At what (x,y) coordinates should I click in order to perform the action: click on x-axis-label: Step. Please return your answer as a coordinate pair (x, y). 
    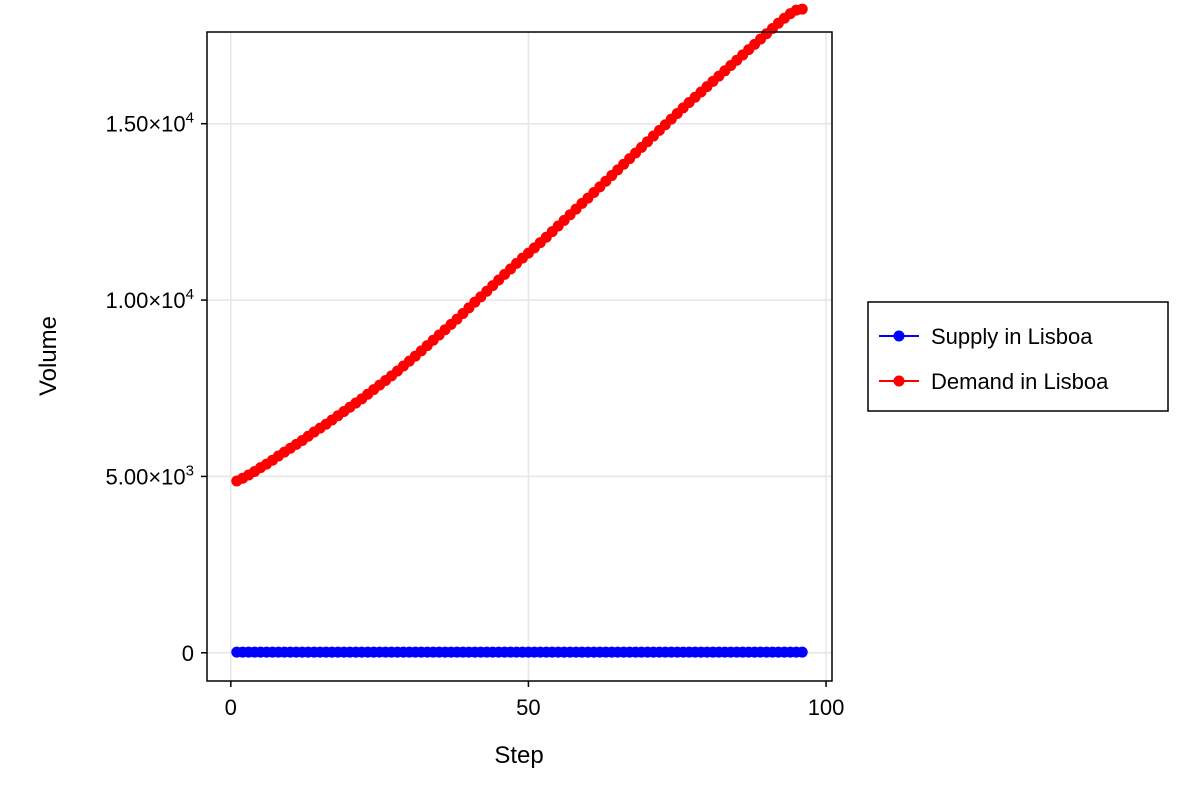
    Looking at the image, I should click on (518, 755).